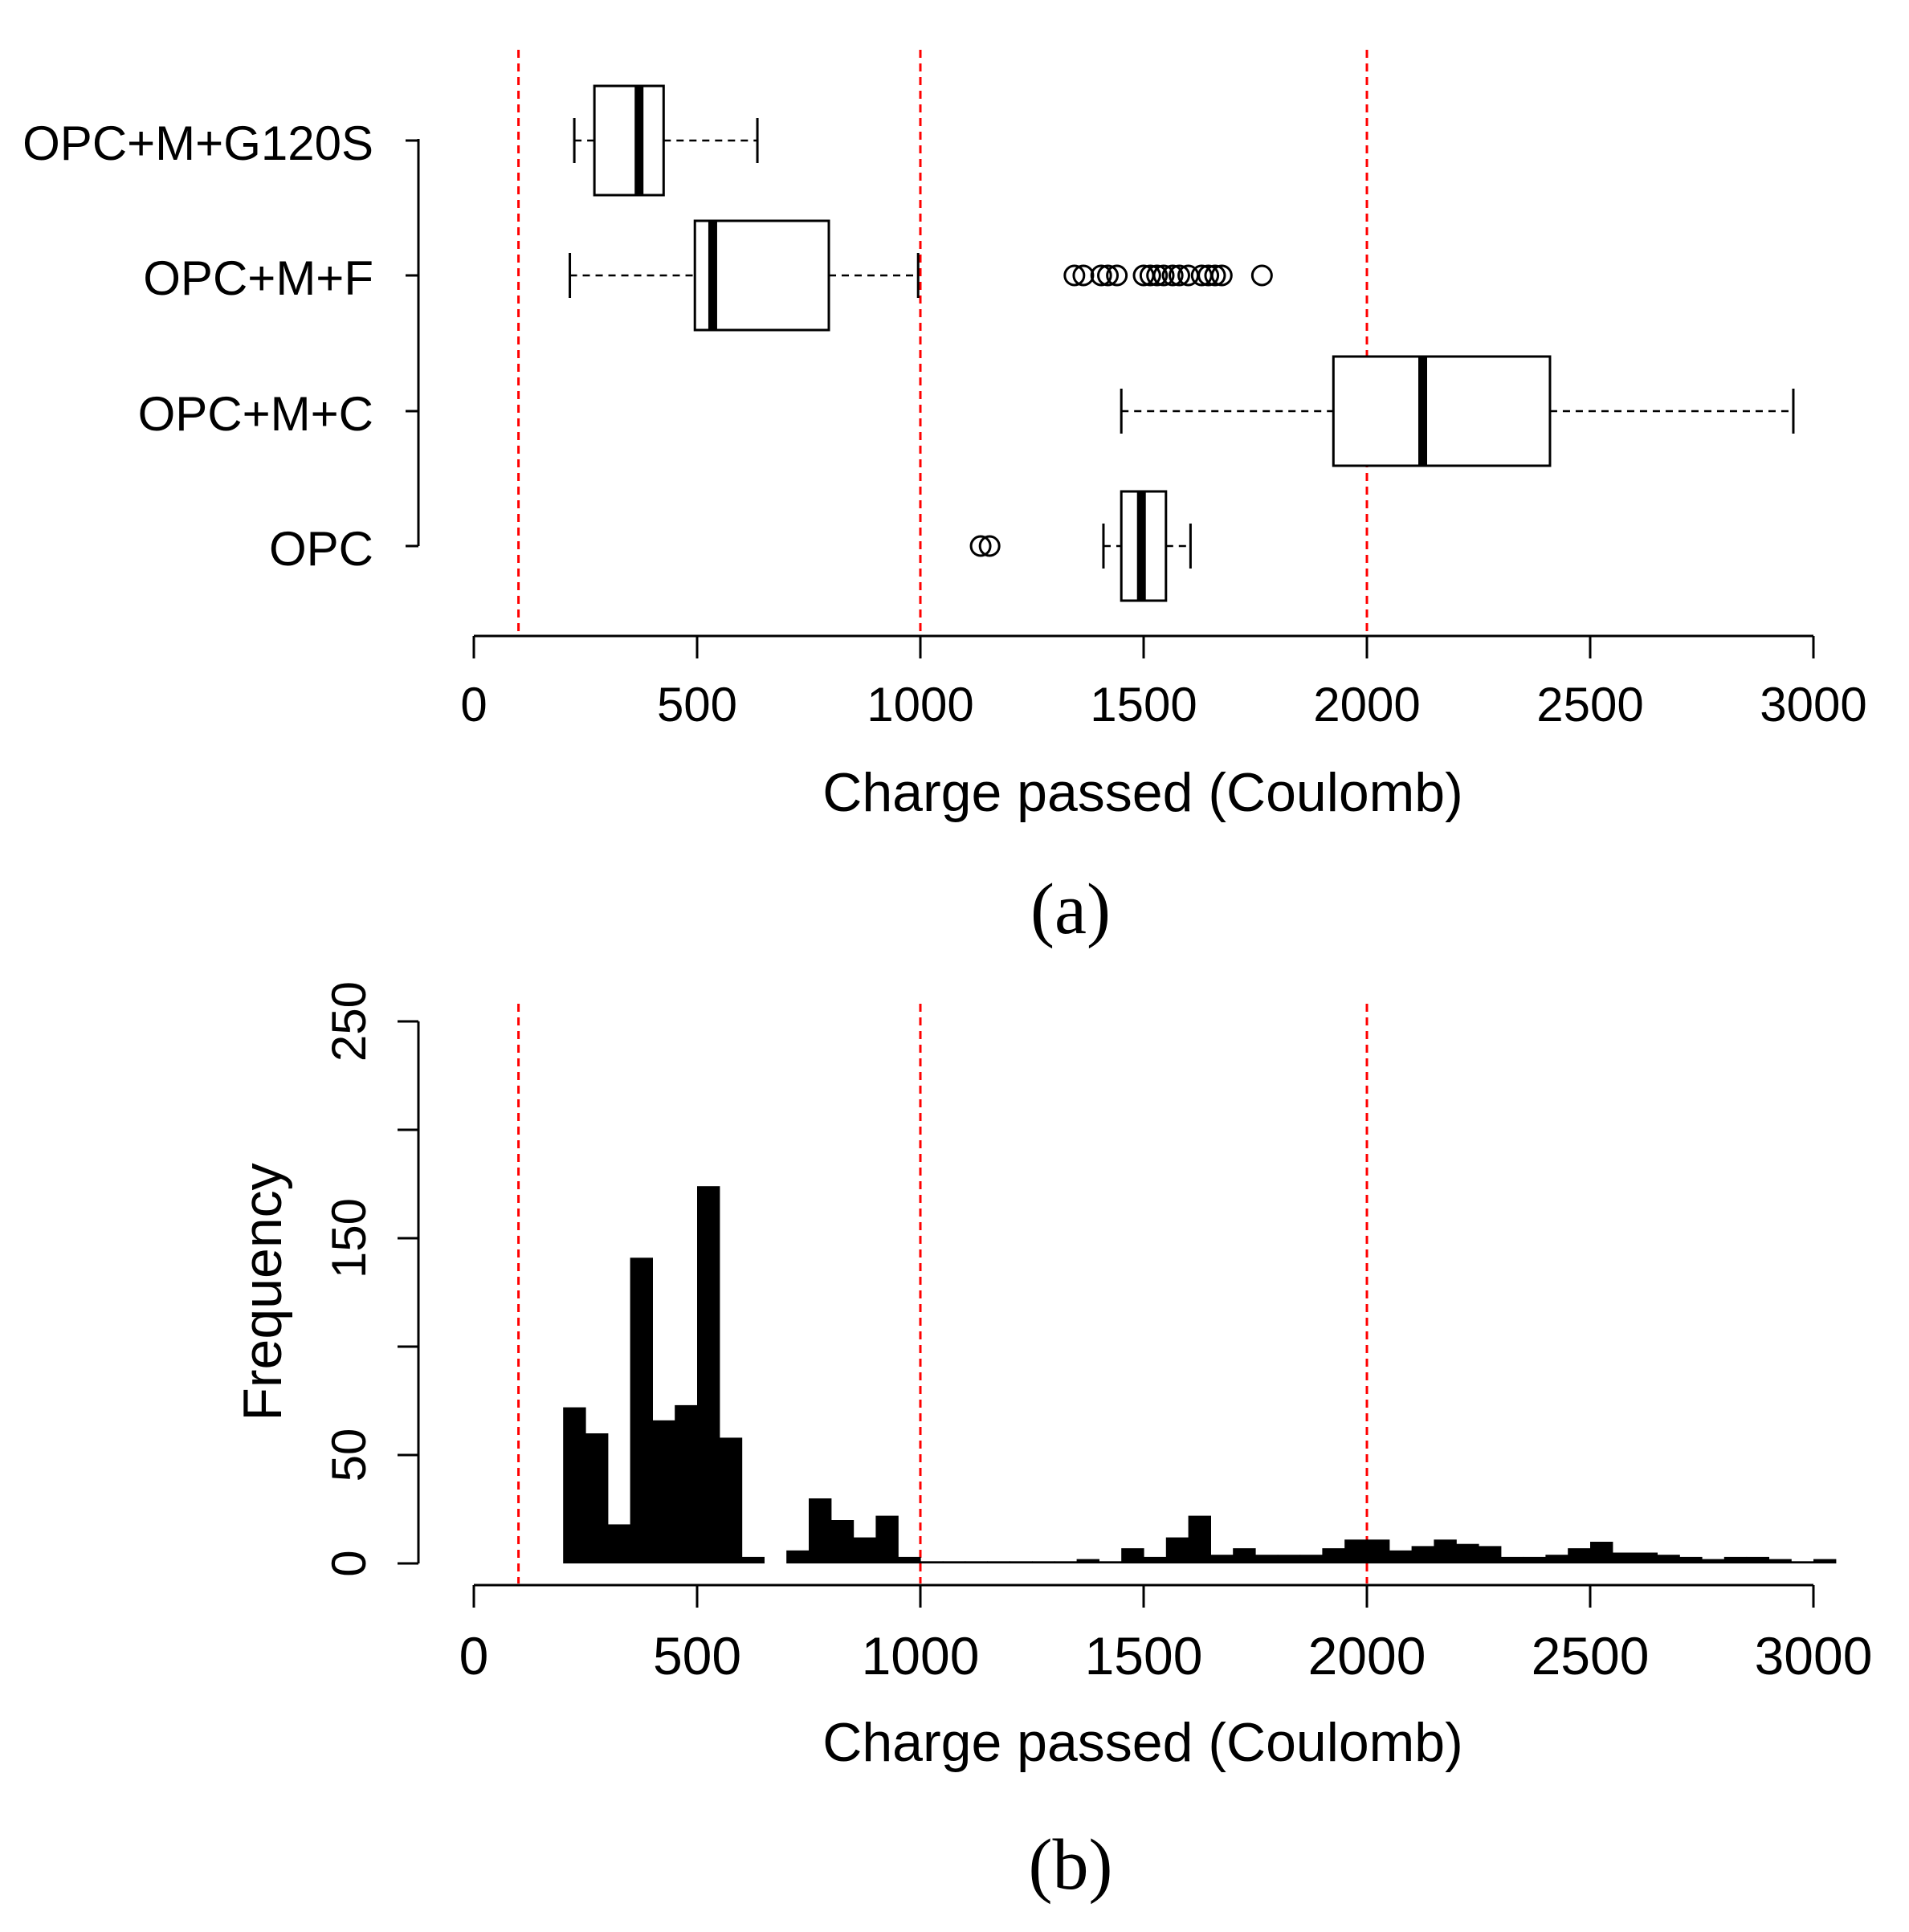 This screenshot has height=1932, width=1909. Describe the element at coordinates (220, 346) in the screenshot. I see `group-labels: OPC+M+G120S OPC+M+F OPC+M+C OPC` at that location.